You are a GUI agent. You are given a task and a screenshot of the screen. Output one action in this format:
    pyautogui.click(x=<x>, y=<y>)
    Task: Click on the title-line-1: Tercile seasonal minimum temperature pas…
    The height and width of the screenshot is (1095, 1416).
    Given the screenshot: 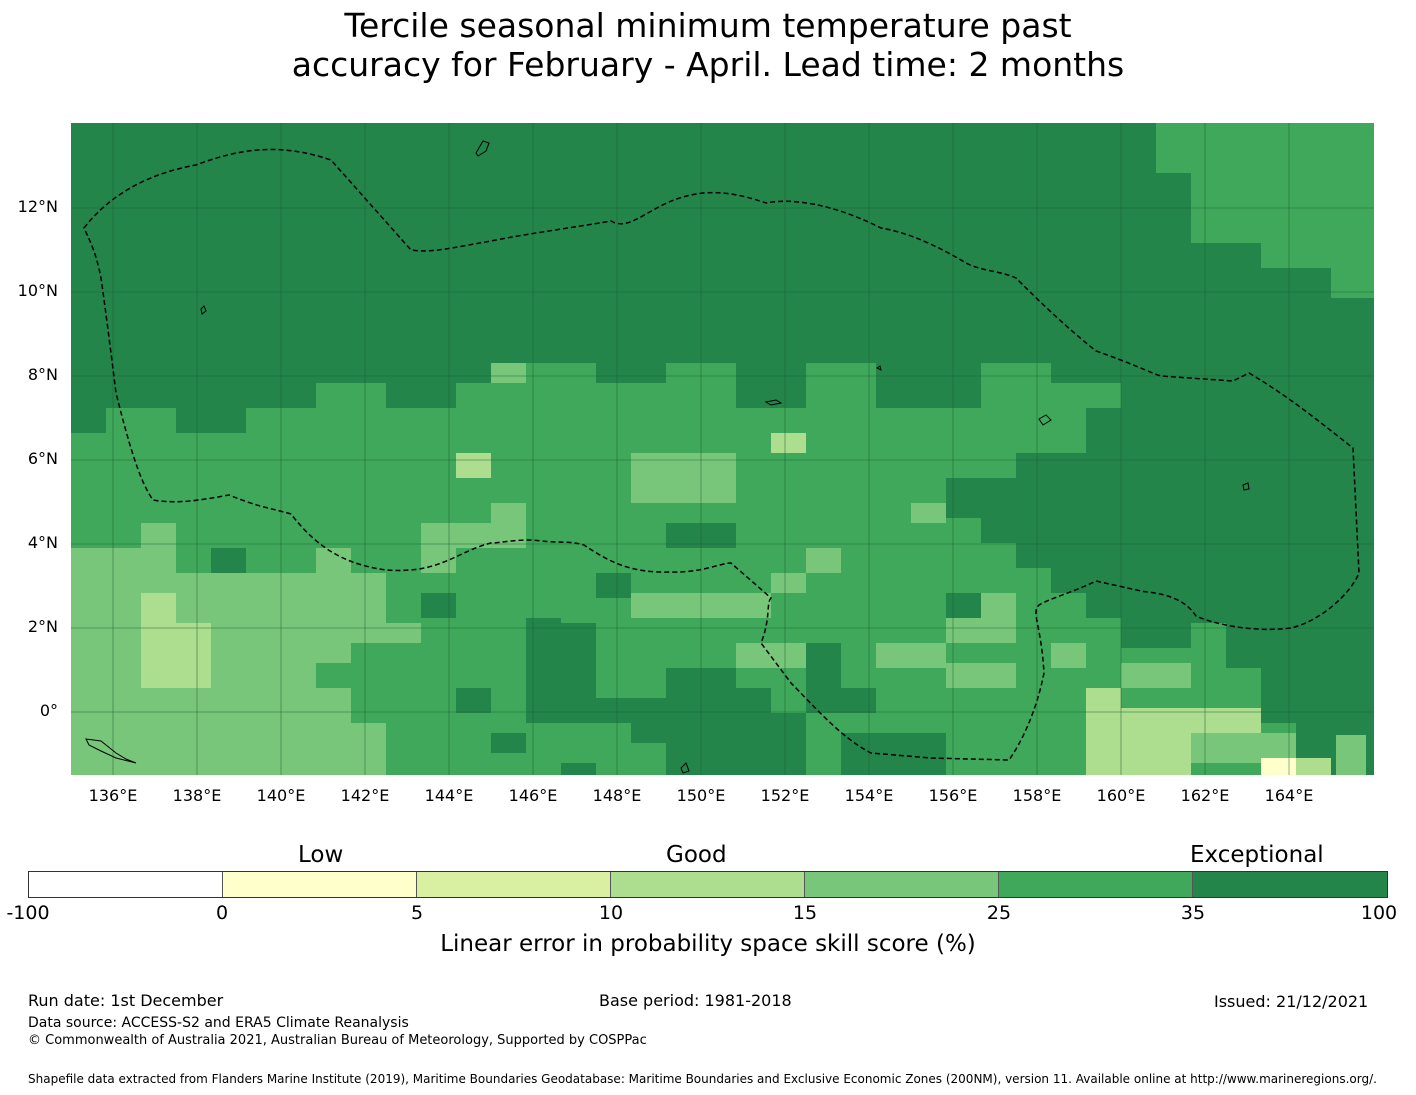 What is the action you would take?
    pyautogui.click(x=708, y=25)
    